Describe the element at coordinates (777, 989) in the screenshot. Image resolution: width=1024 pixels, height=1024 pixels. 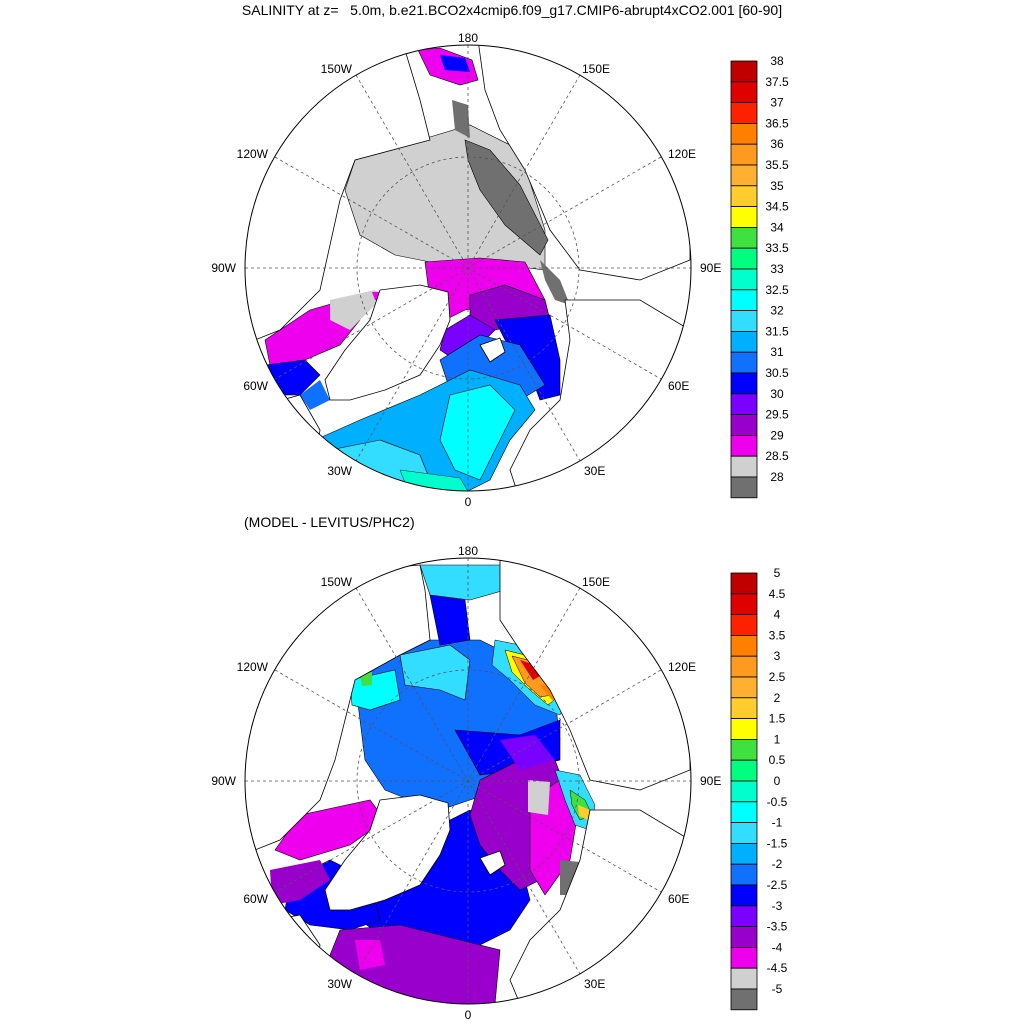
I see `colorbar-label: -5` at that location.